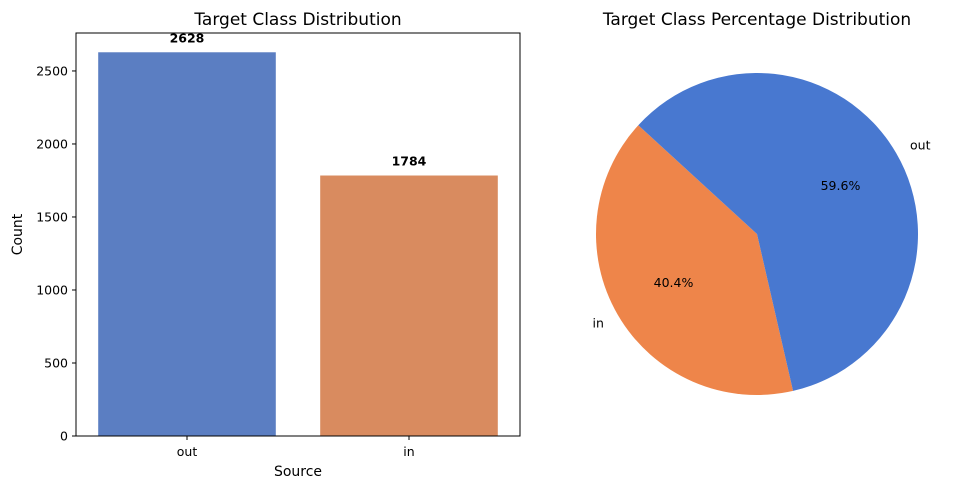  What do you see at coordinates (64, 436) in the screenshot?
I see `y-tick-label: 0` at bounding box center [64, 436].